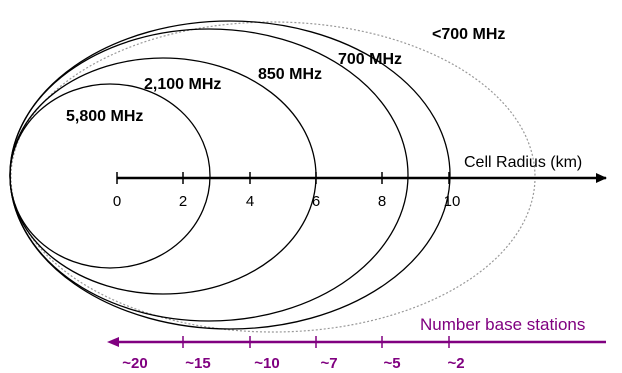 This screenshot has width=622, height=373. I want to click on radius-tick-label: 4, so click(250, 201).